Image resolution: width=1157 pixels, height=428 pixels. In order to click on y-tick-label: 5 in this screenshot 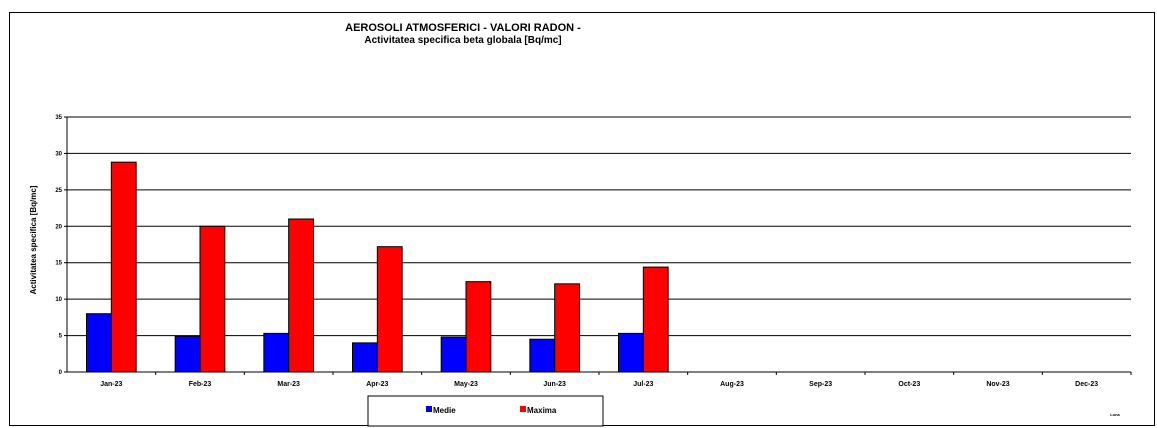, I will do `click(61, 337)`.